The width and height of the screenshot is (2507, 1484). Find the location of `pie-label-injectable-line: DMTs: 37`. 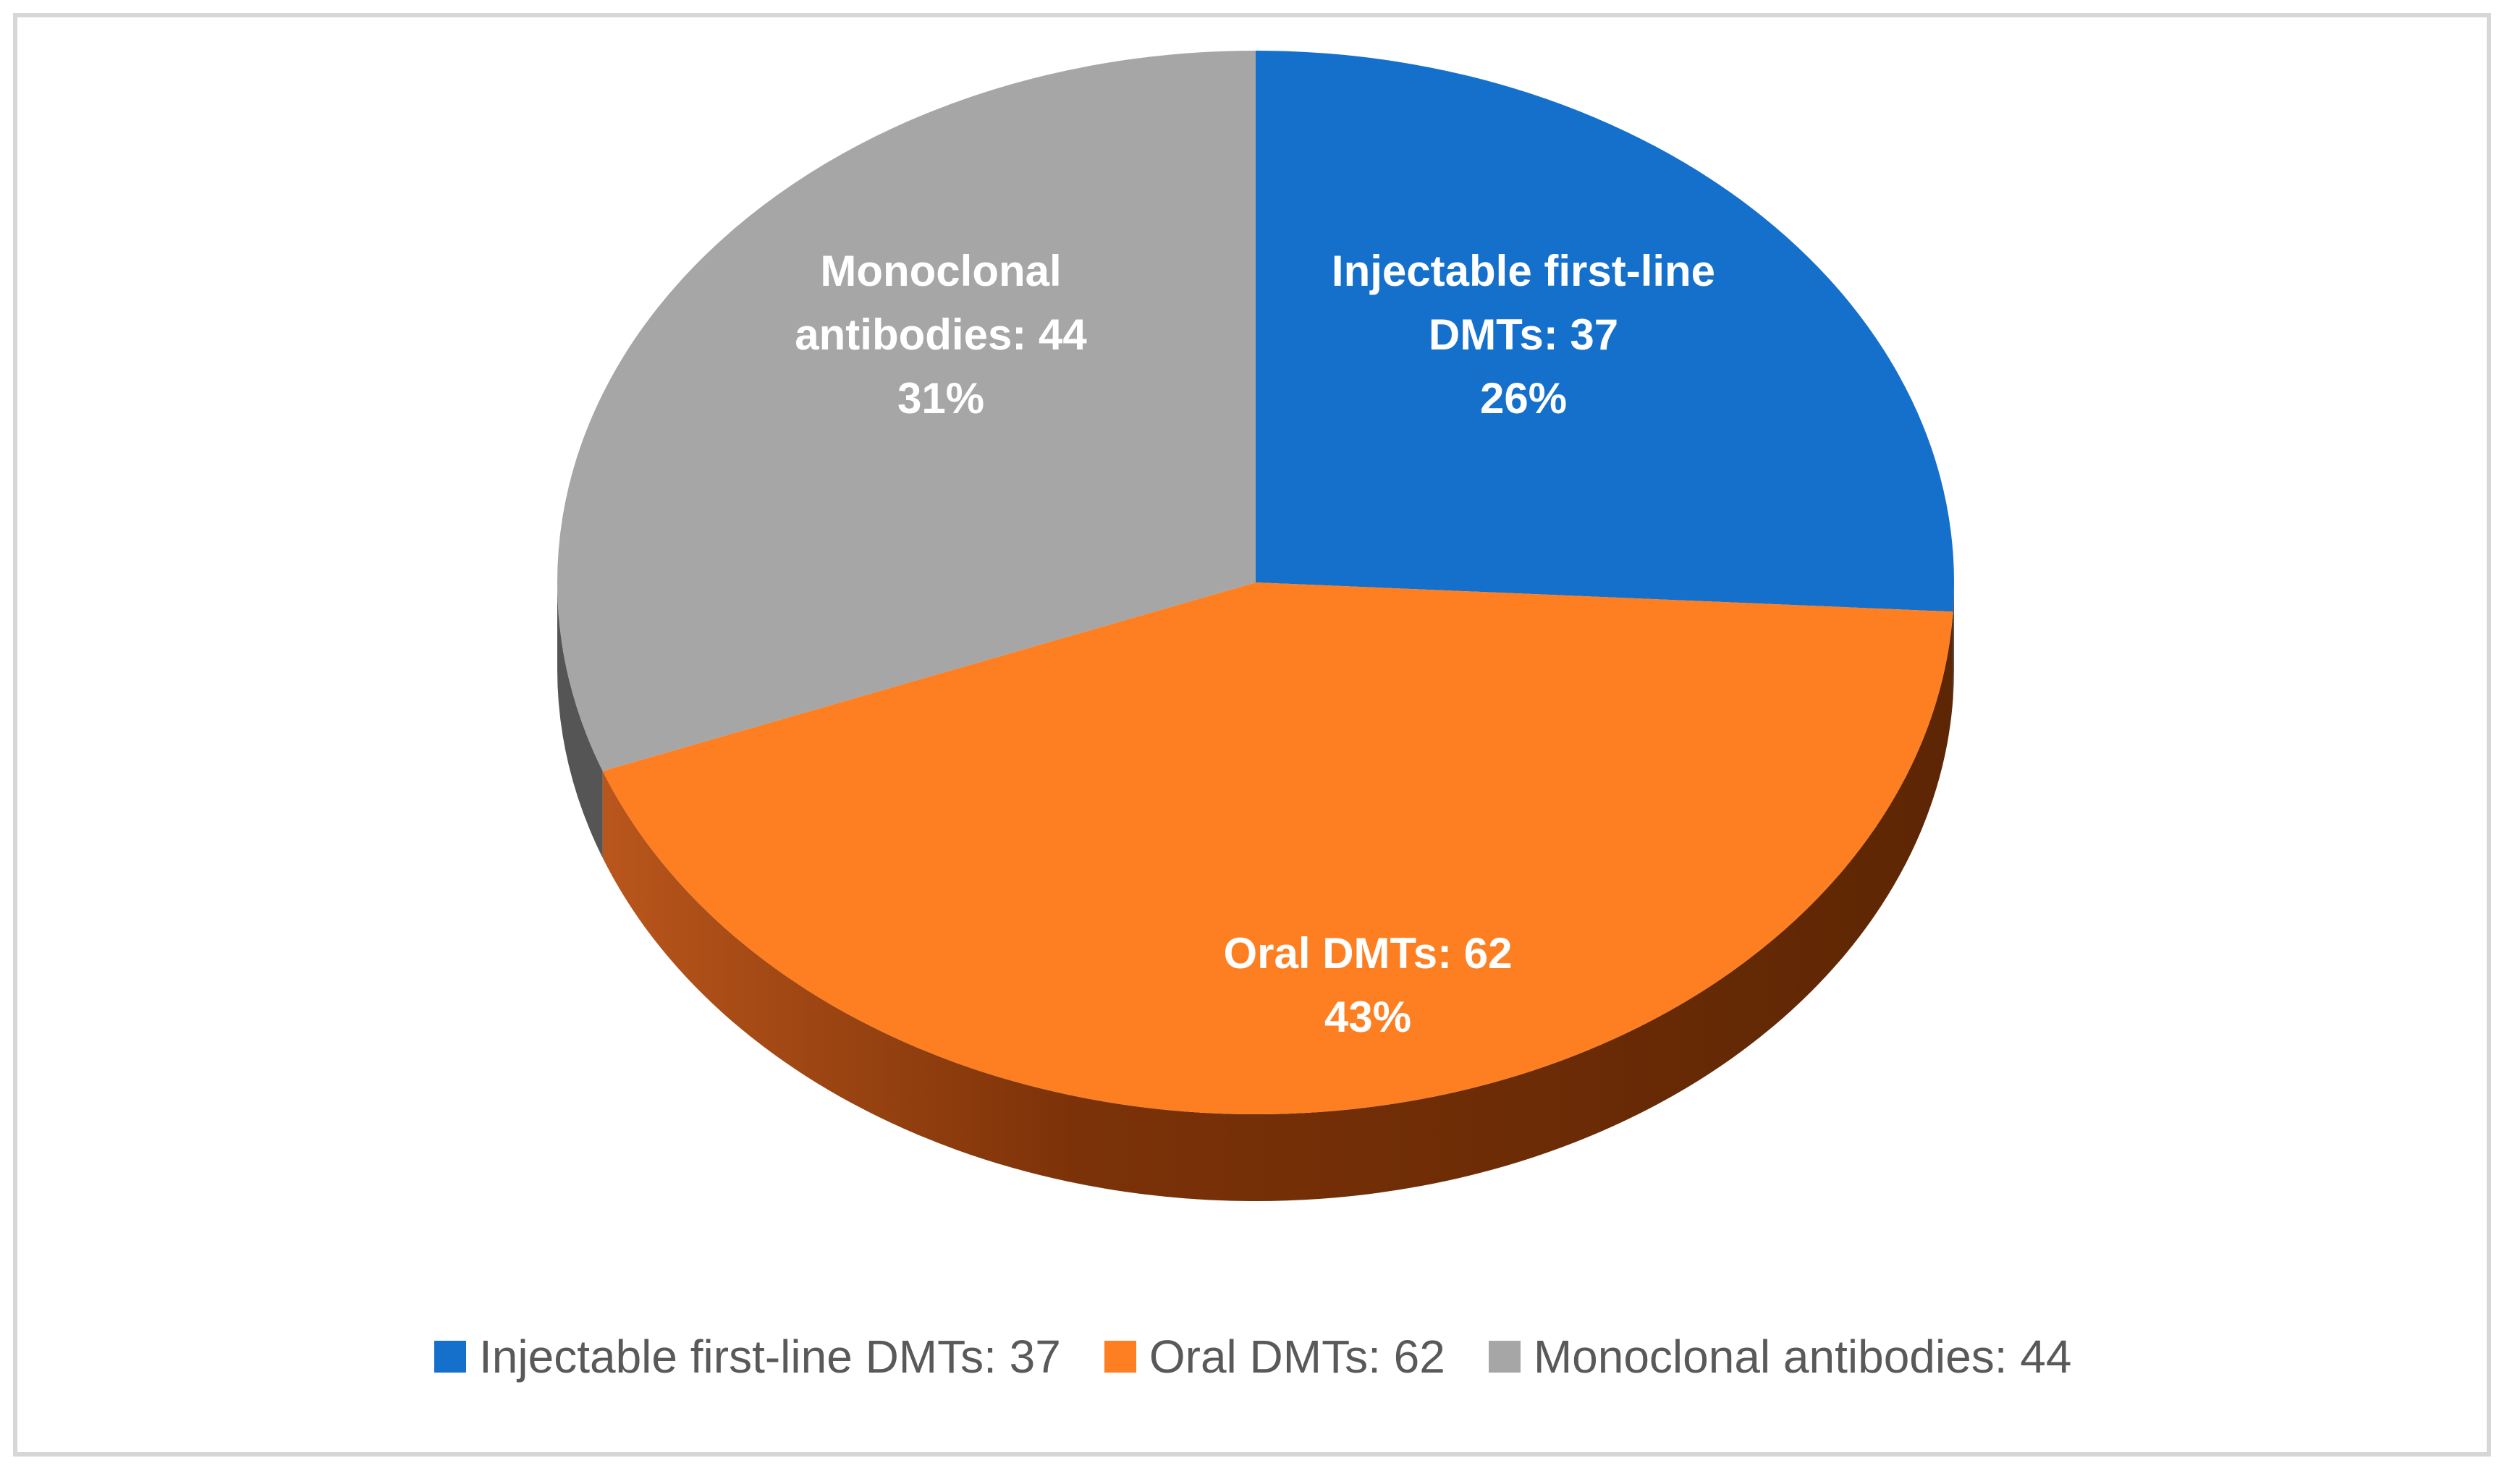

pie-label-injectable-line: DMTs: 37 is located at coordinates (1523, 334).